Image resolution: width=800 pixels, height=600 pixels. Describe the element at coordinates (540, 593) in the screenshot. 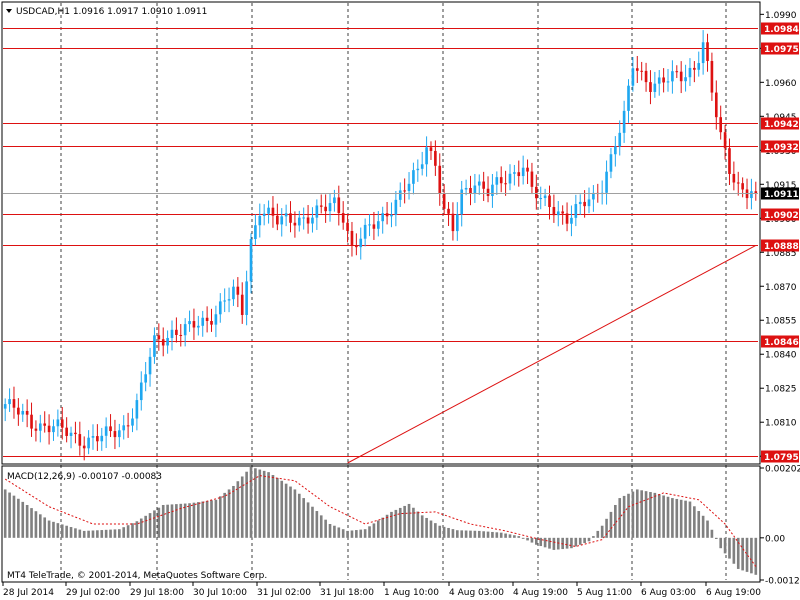

I see `time-tick-label: 4 Aug 19:00` at that location.